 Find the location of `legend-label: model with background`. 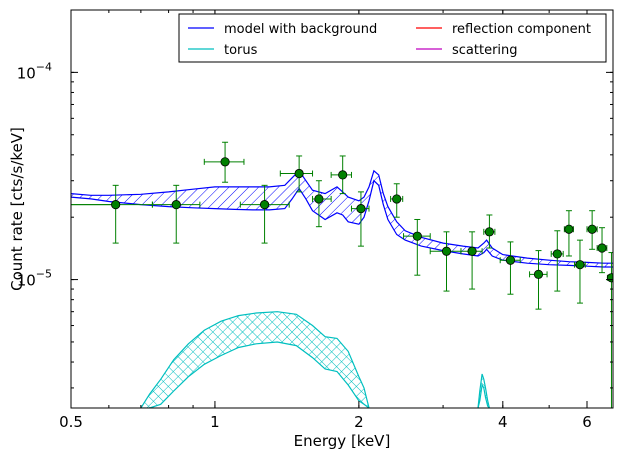

legend-label: model with background is located at coordinates (300, 29).